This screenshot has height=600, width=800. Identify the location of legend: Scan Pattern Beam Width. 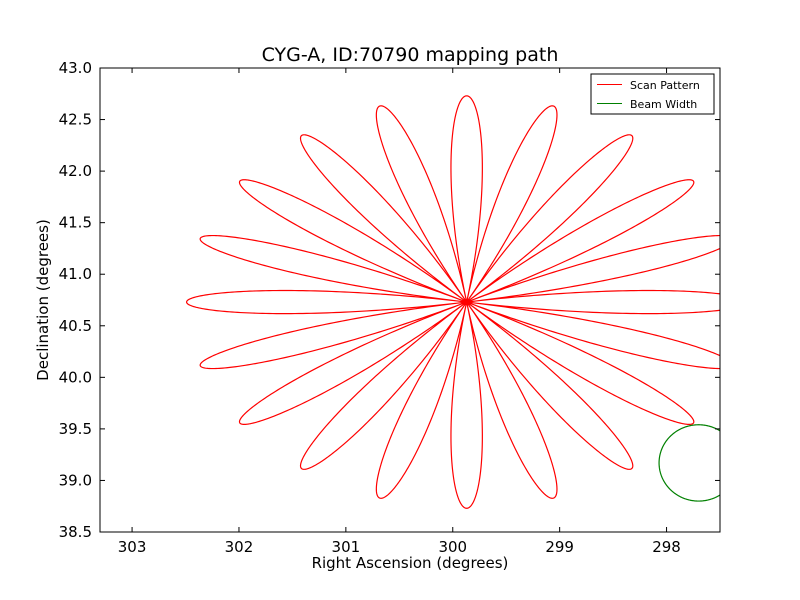
(652, 94).